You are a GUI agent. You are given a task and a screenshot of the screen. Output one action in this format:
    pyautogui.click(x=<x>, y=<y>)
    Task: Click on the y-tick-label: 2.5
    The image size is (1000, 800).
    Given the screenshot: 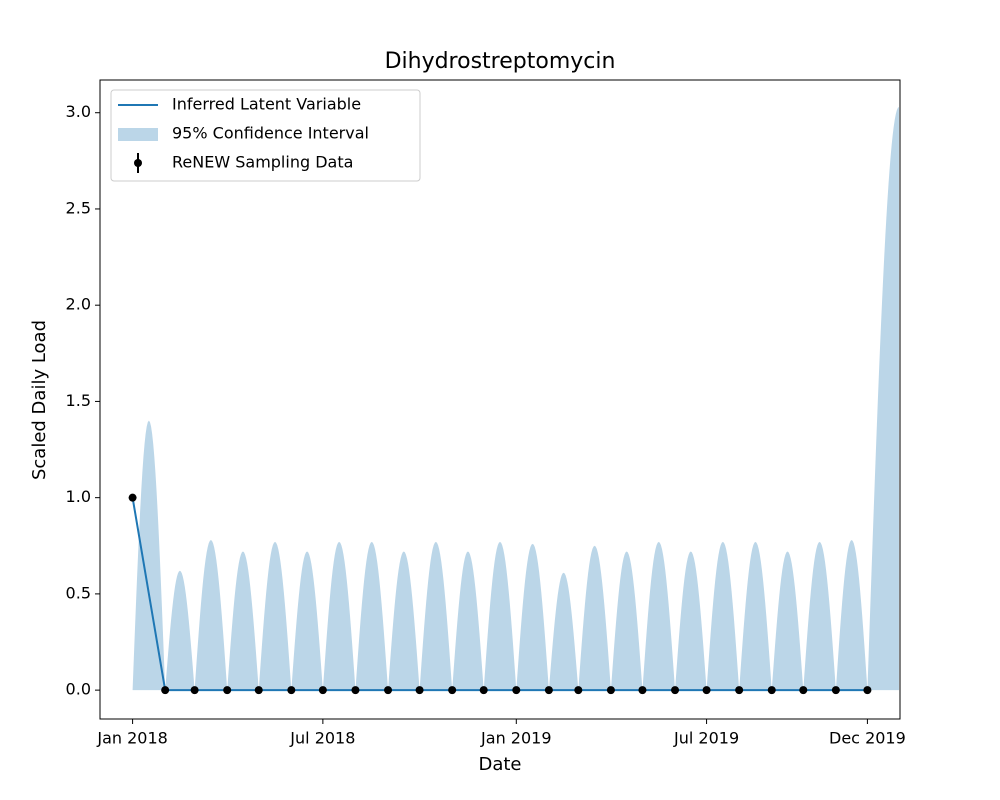 What is the action you would take?
    pyautogui.click(x=78, y=207)
    